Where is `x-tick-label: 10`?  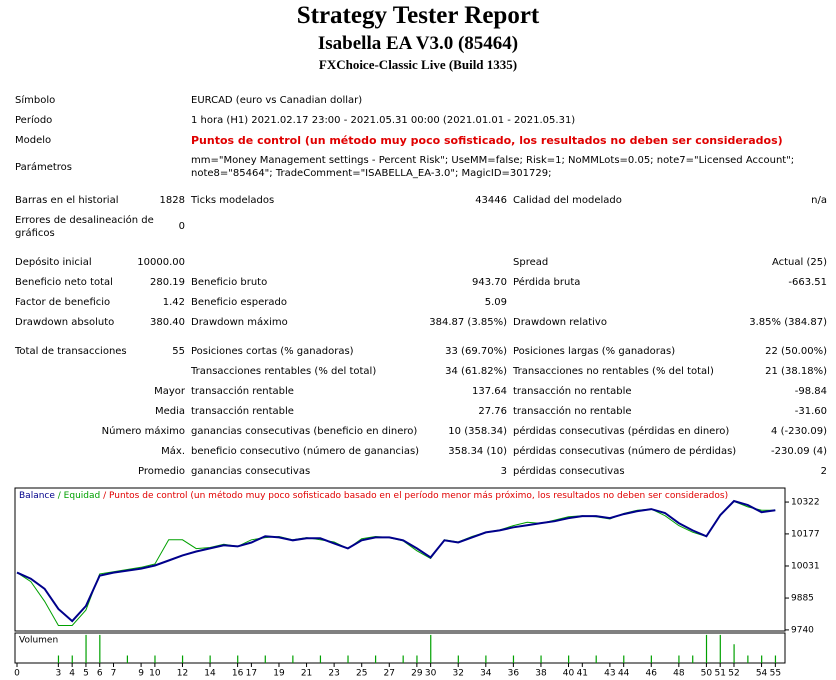 x-tick-label: 10 is located at coordinates (155, 674).